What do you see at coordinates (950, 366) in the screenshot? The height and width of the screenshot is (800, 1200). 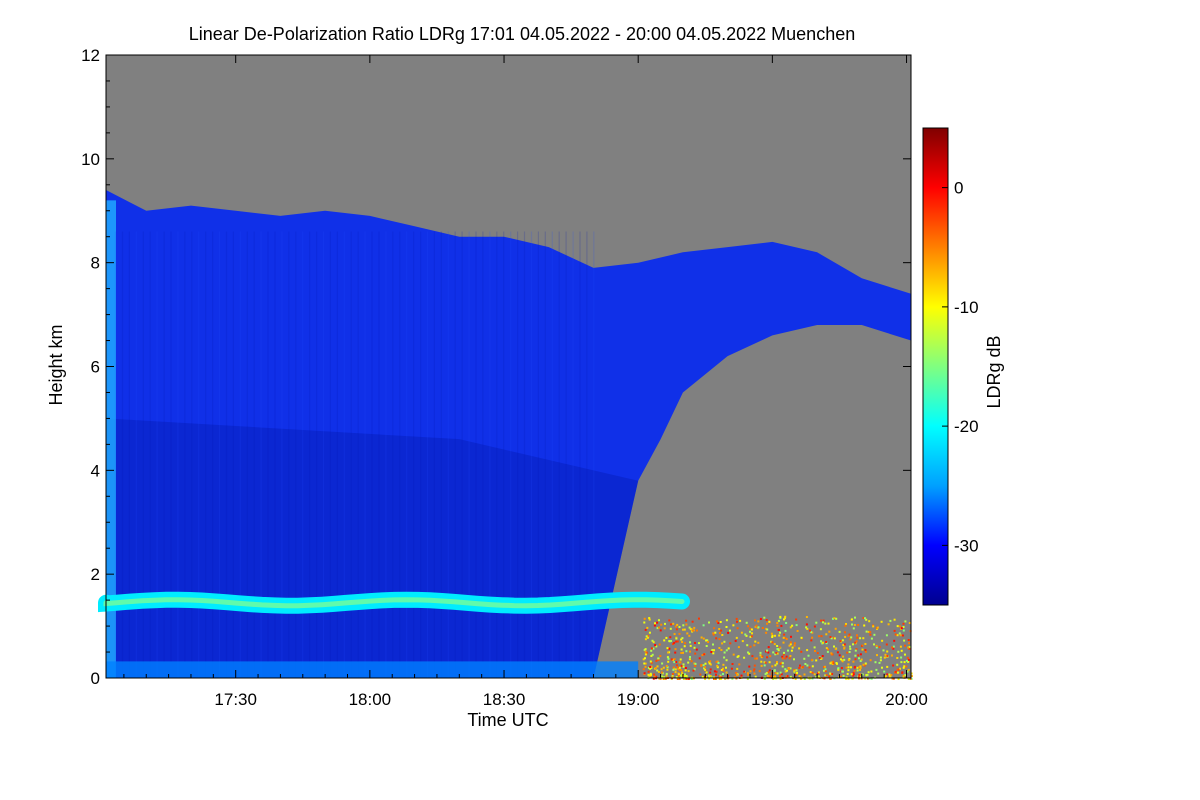 I see `colorbar: 0 -10 -20 -30` at bounding box center [950, 366].